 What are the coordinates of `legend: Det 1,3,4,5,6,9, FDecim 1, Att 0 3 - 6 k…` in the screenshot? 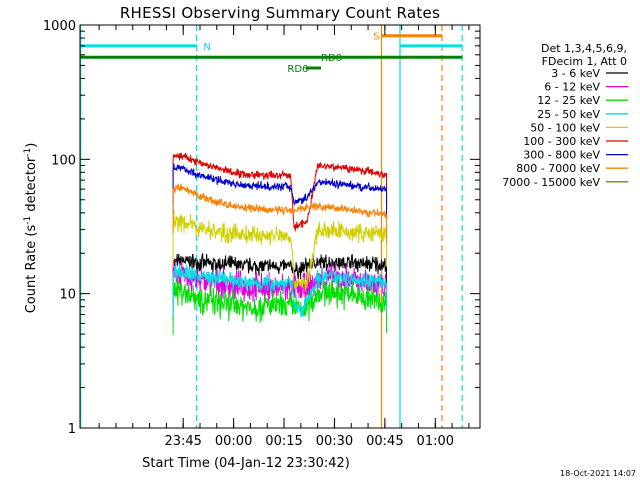 It's located at (565, 115).